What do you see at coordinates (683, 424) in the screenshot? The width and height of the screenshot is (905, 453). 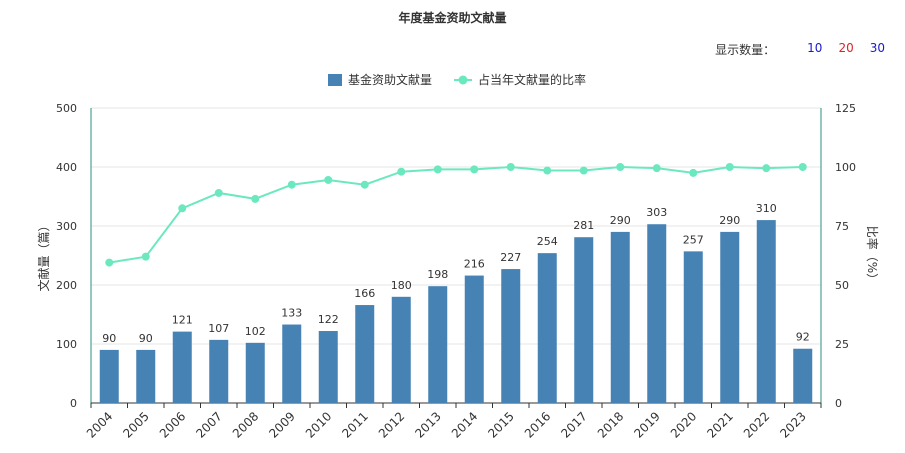 I see `x-tick-label: 2020` at bounding box center [683, 424].